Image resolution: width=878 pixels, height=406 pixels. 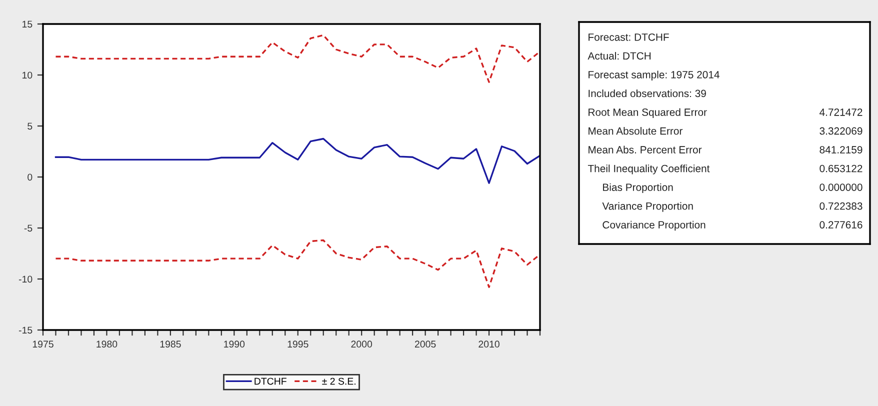 What do you see at coordinates (298, 344) in the screenshot?
I see `x-tick-label: 1995` at bounding box center [298, 344].